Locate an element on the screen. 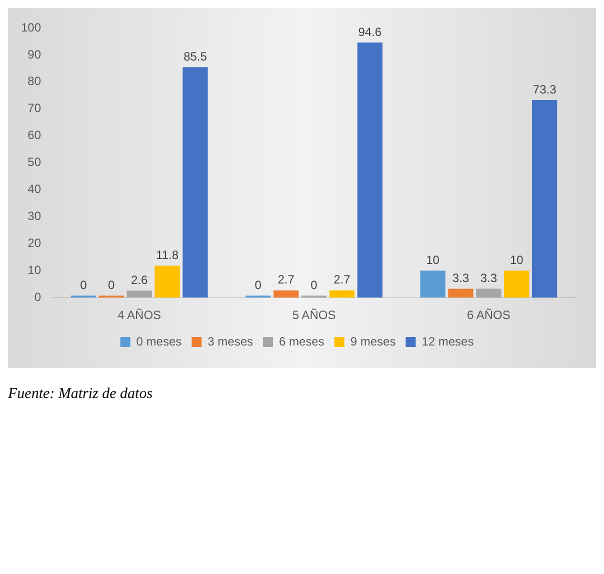 This screenshot has height=574, width=604. y-tick-label: 30 is located at coordinates (35, 216).